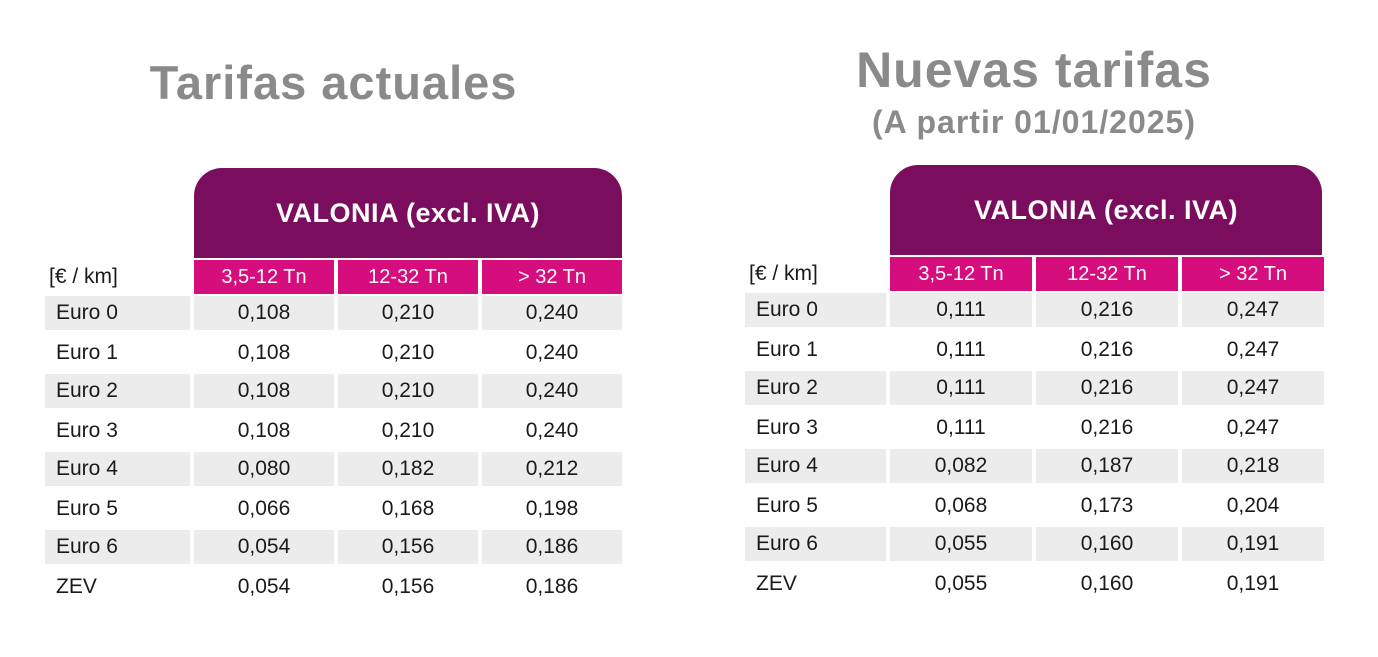 The height and width of the screenshot is (657, 1378). Describe the element at coordinates (264, 508) in the screenshot. I see `table-cell: 0,066` at that location.